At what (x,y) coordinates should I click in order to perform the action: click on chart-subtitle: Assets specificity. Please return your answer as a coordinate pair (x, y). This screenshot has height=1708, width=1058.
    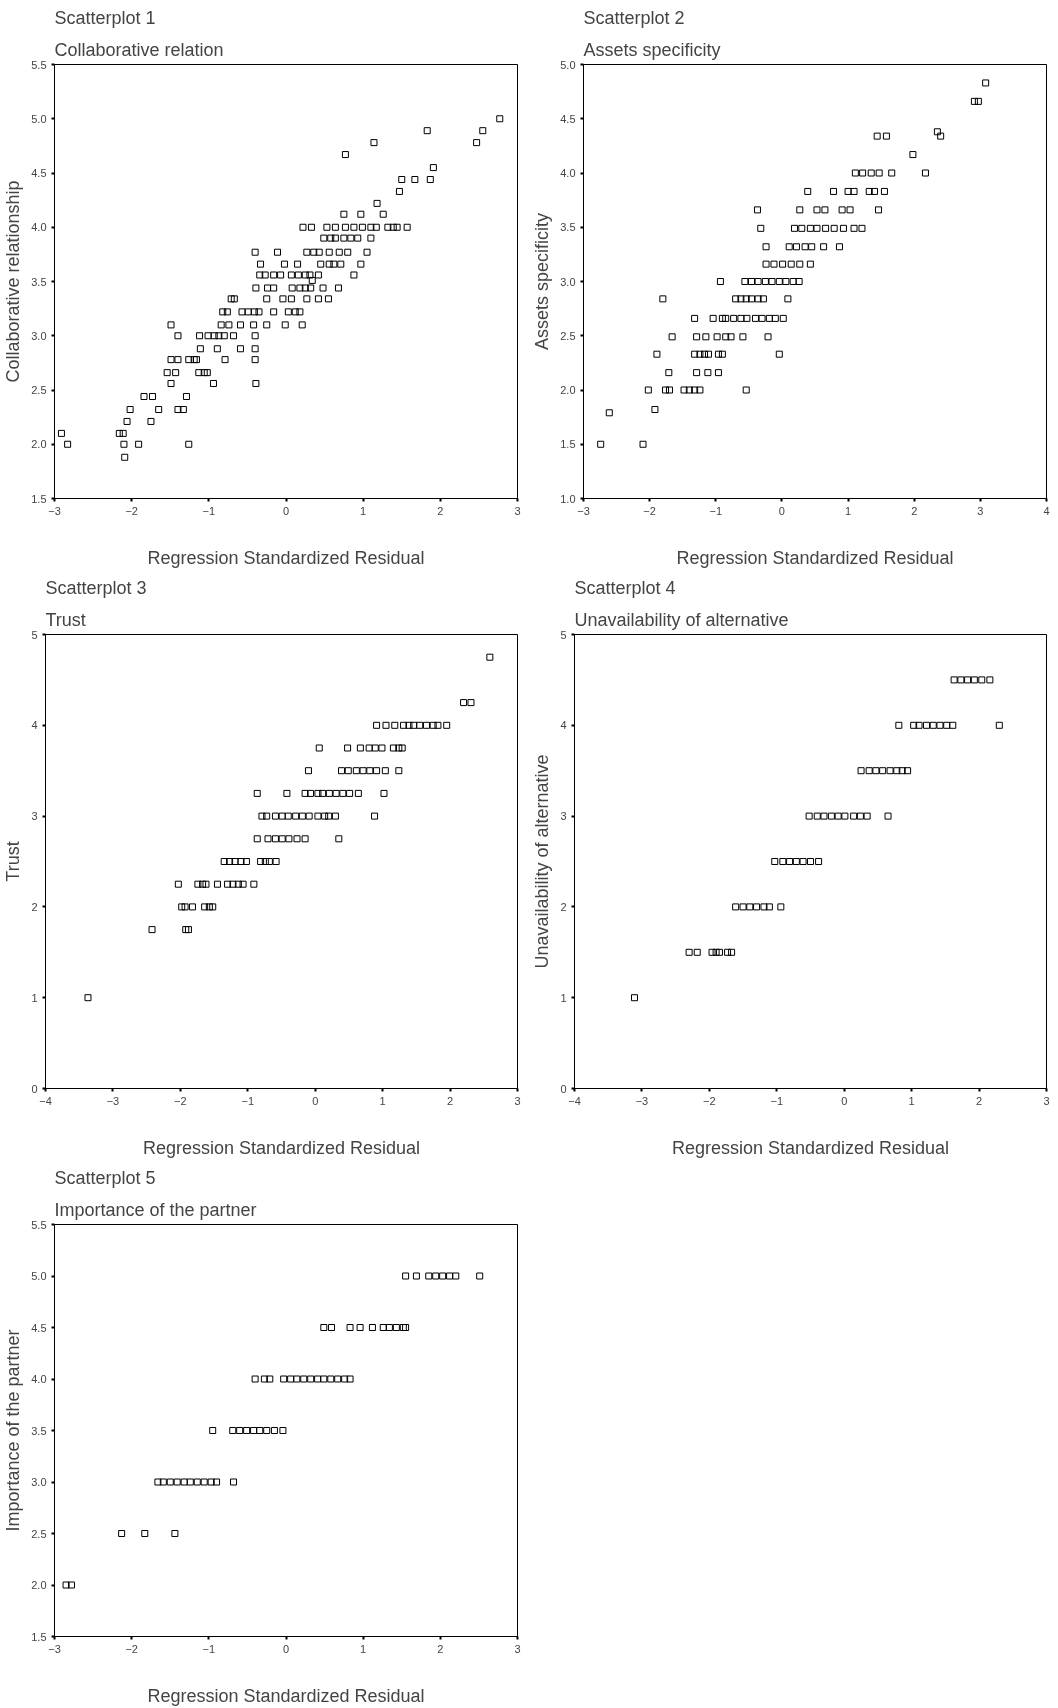
    Looking at the image, I should click on (652, 49).